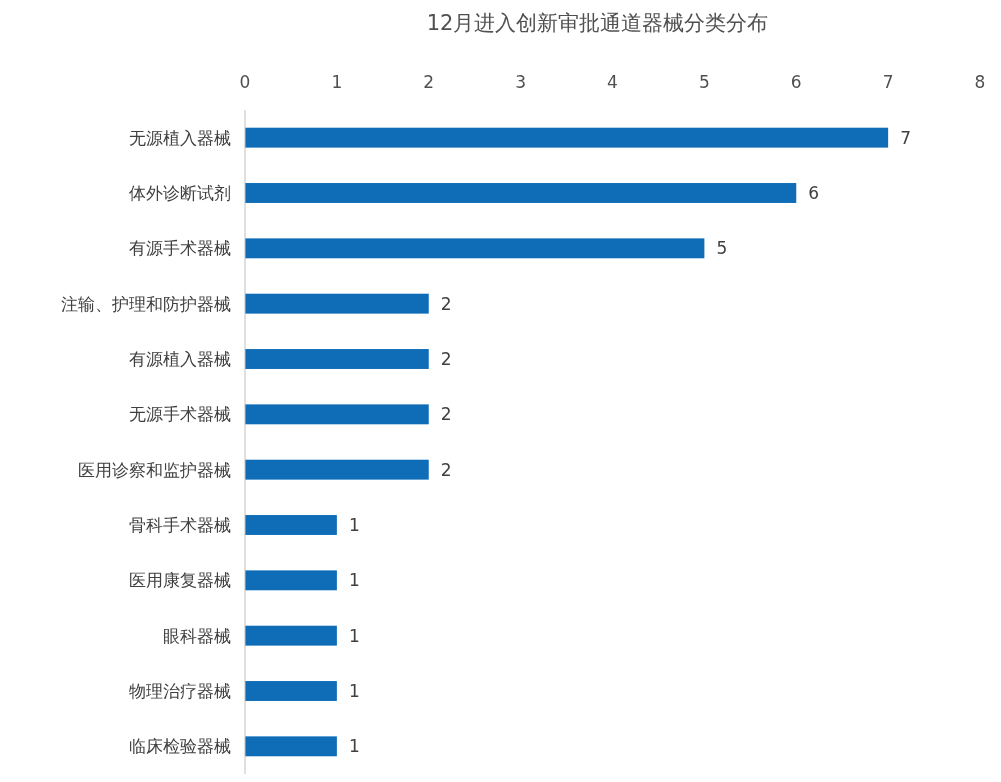 The image size is (1001, 782). I want to click on y-tick-label: 物理治疗器械, so click(180, 691).